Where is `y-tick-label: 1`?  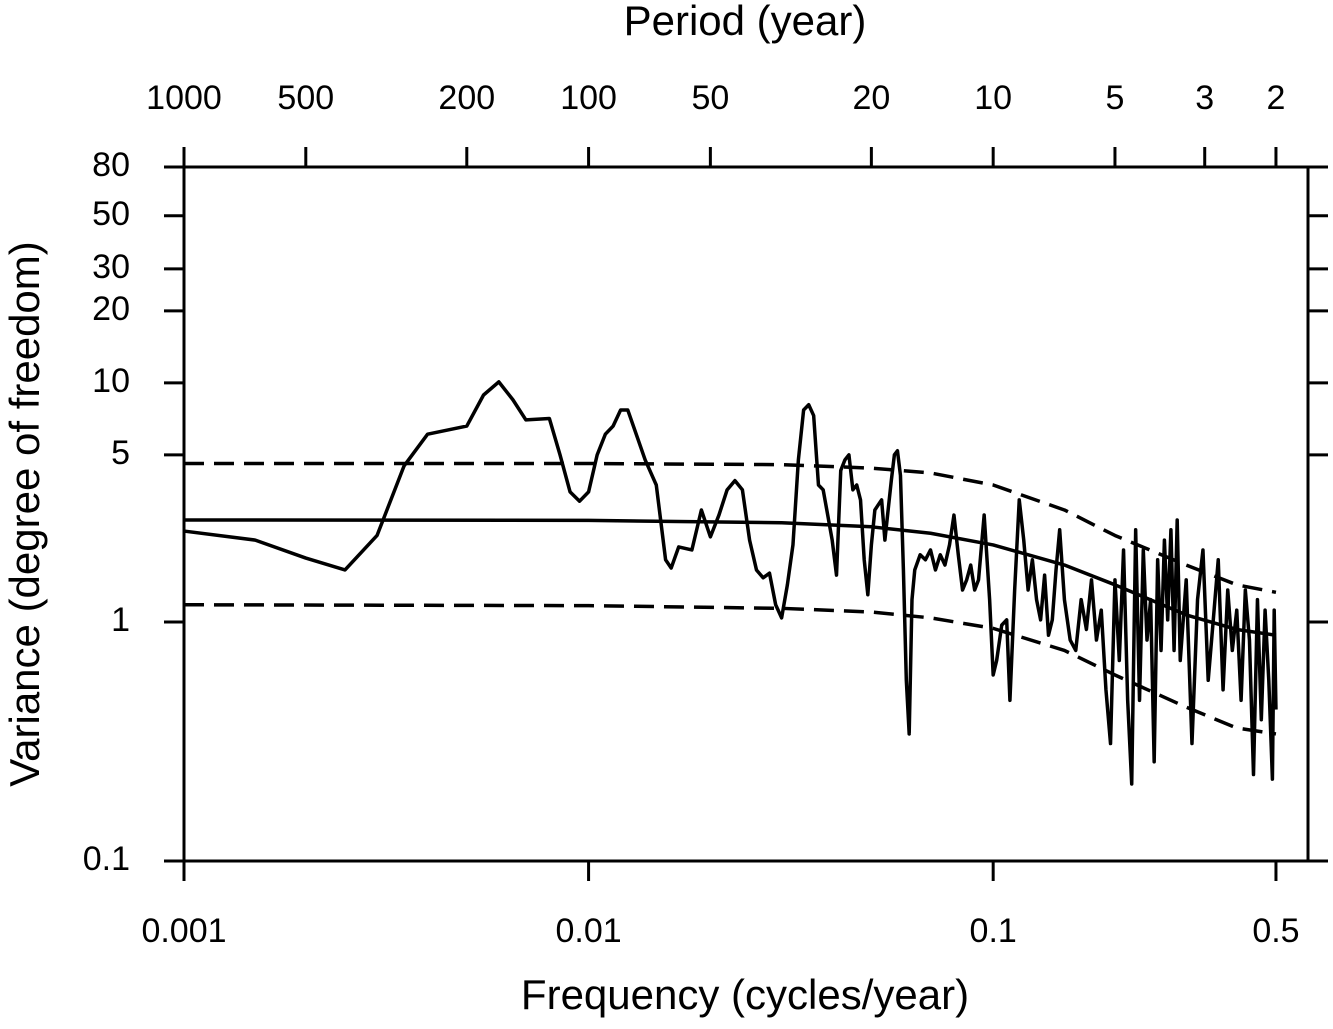
y-tick-label: 1 is located at coordinates (120, 620).